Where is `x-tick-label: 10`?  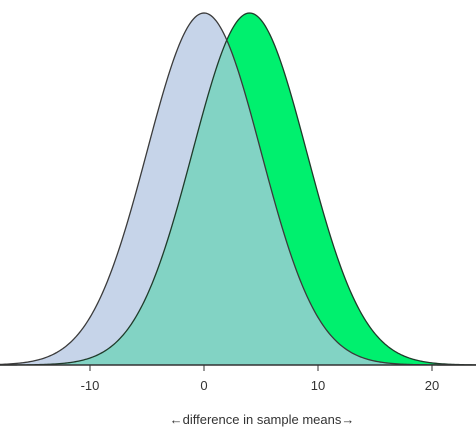 x-tick-label: 10 is located at coordinates (318, 385).